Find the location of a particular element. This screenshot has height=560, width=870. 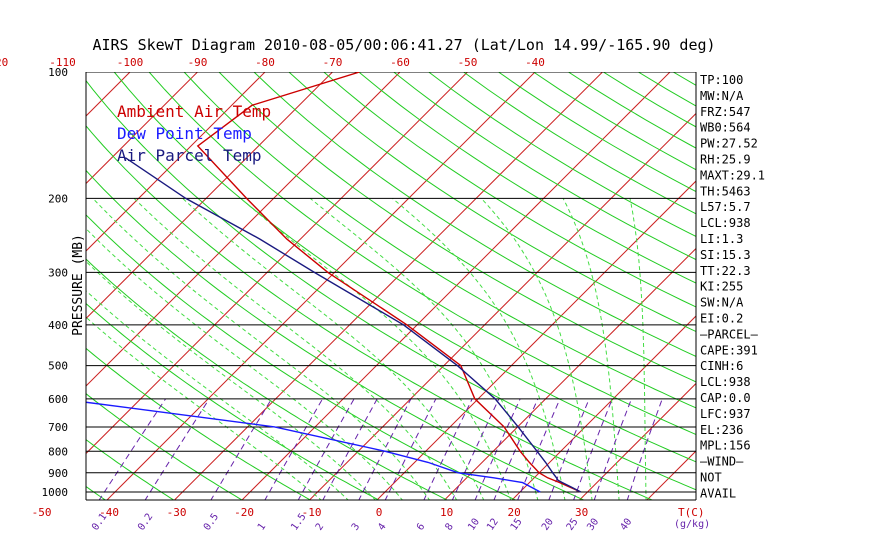

stability-index-item: FRZ:547 is located at coordinates (725, 112).